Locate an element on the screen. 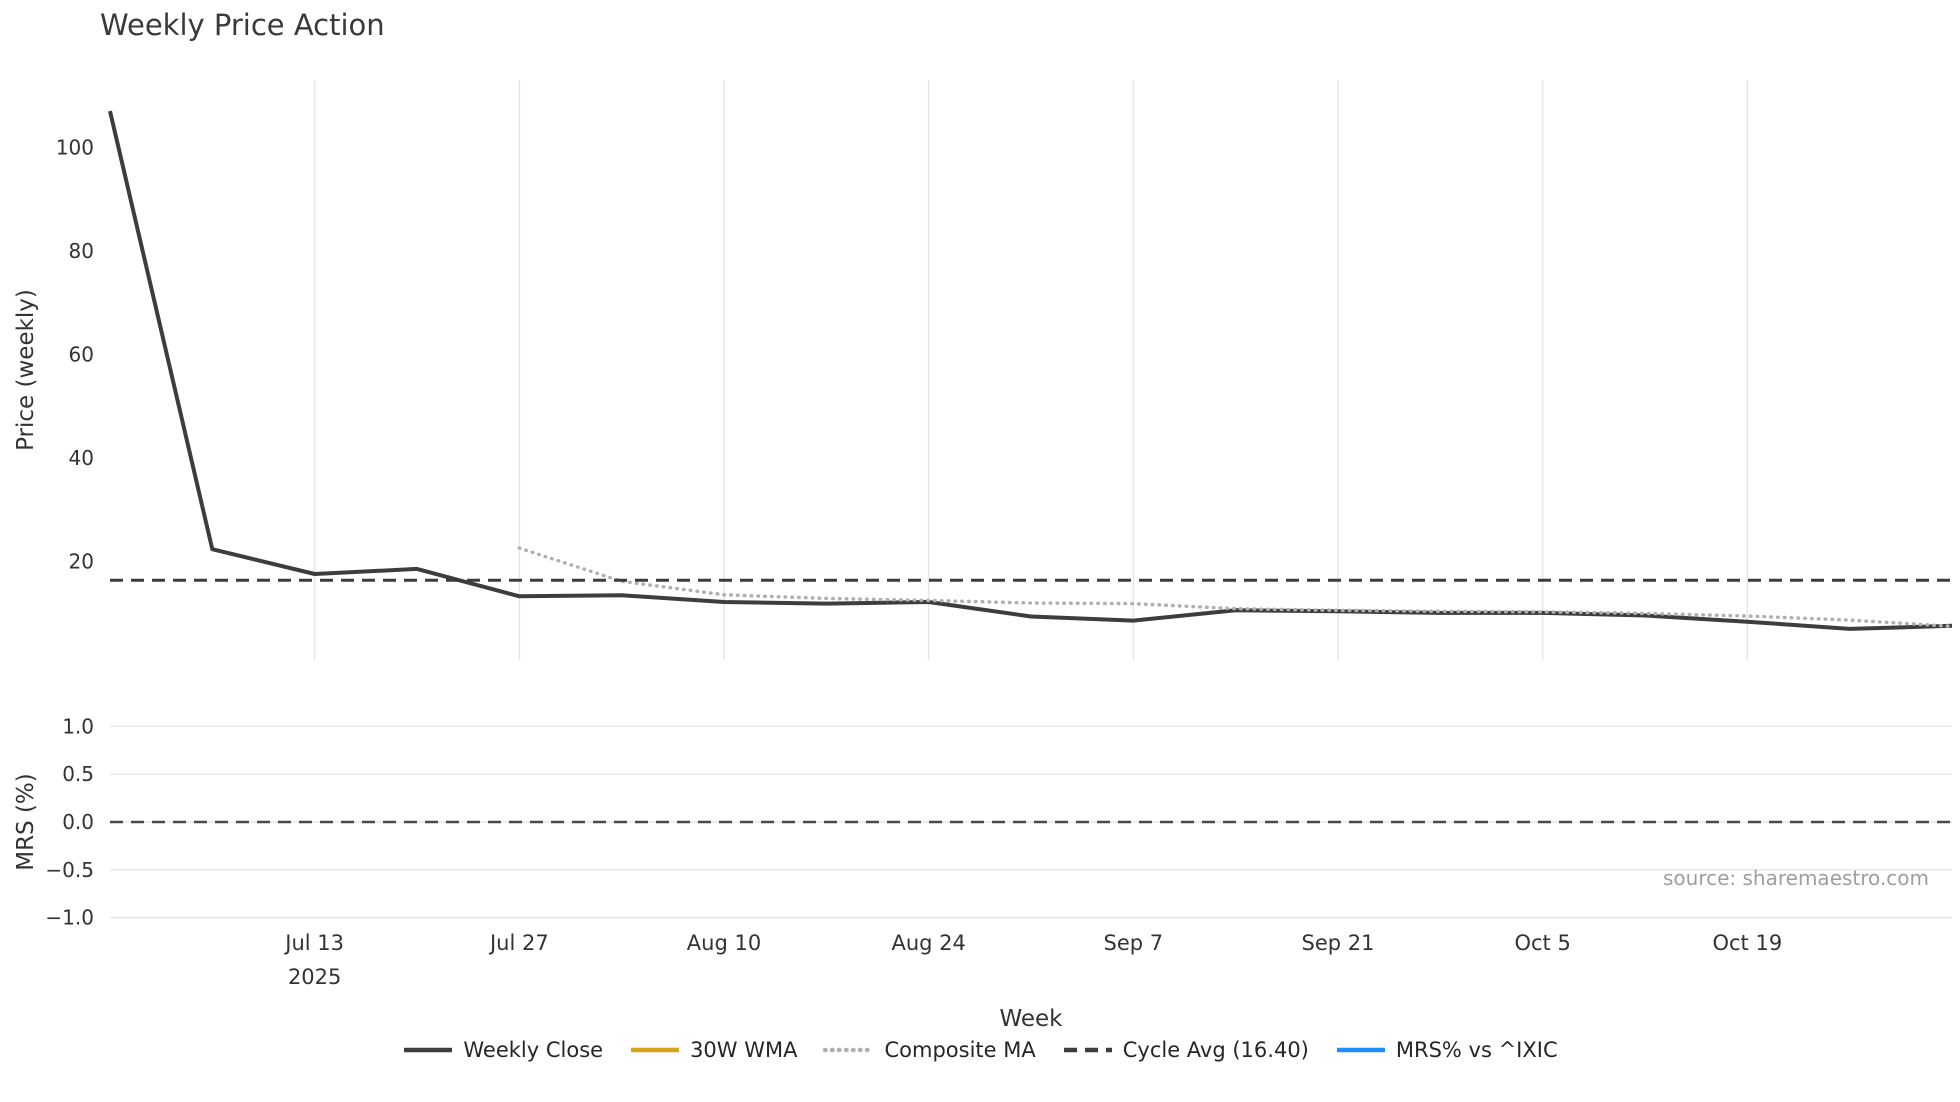 This screenshot has height=1102, width=1960. legend-item-mrs-vs-ixic: MRS% vs ^IXIC is located at coordinates (1446, 1050).